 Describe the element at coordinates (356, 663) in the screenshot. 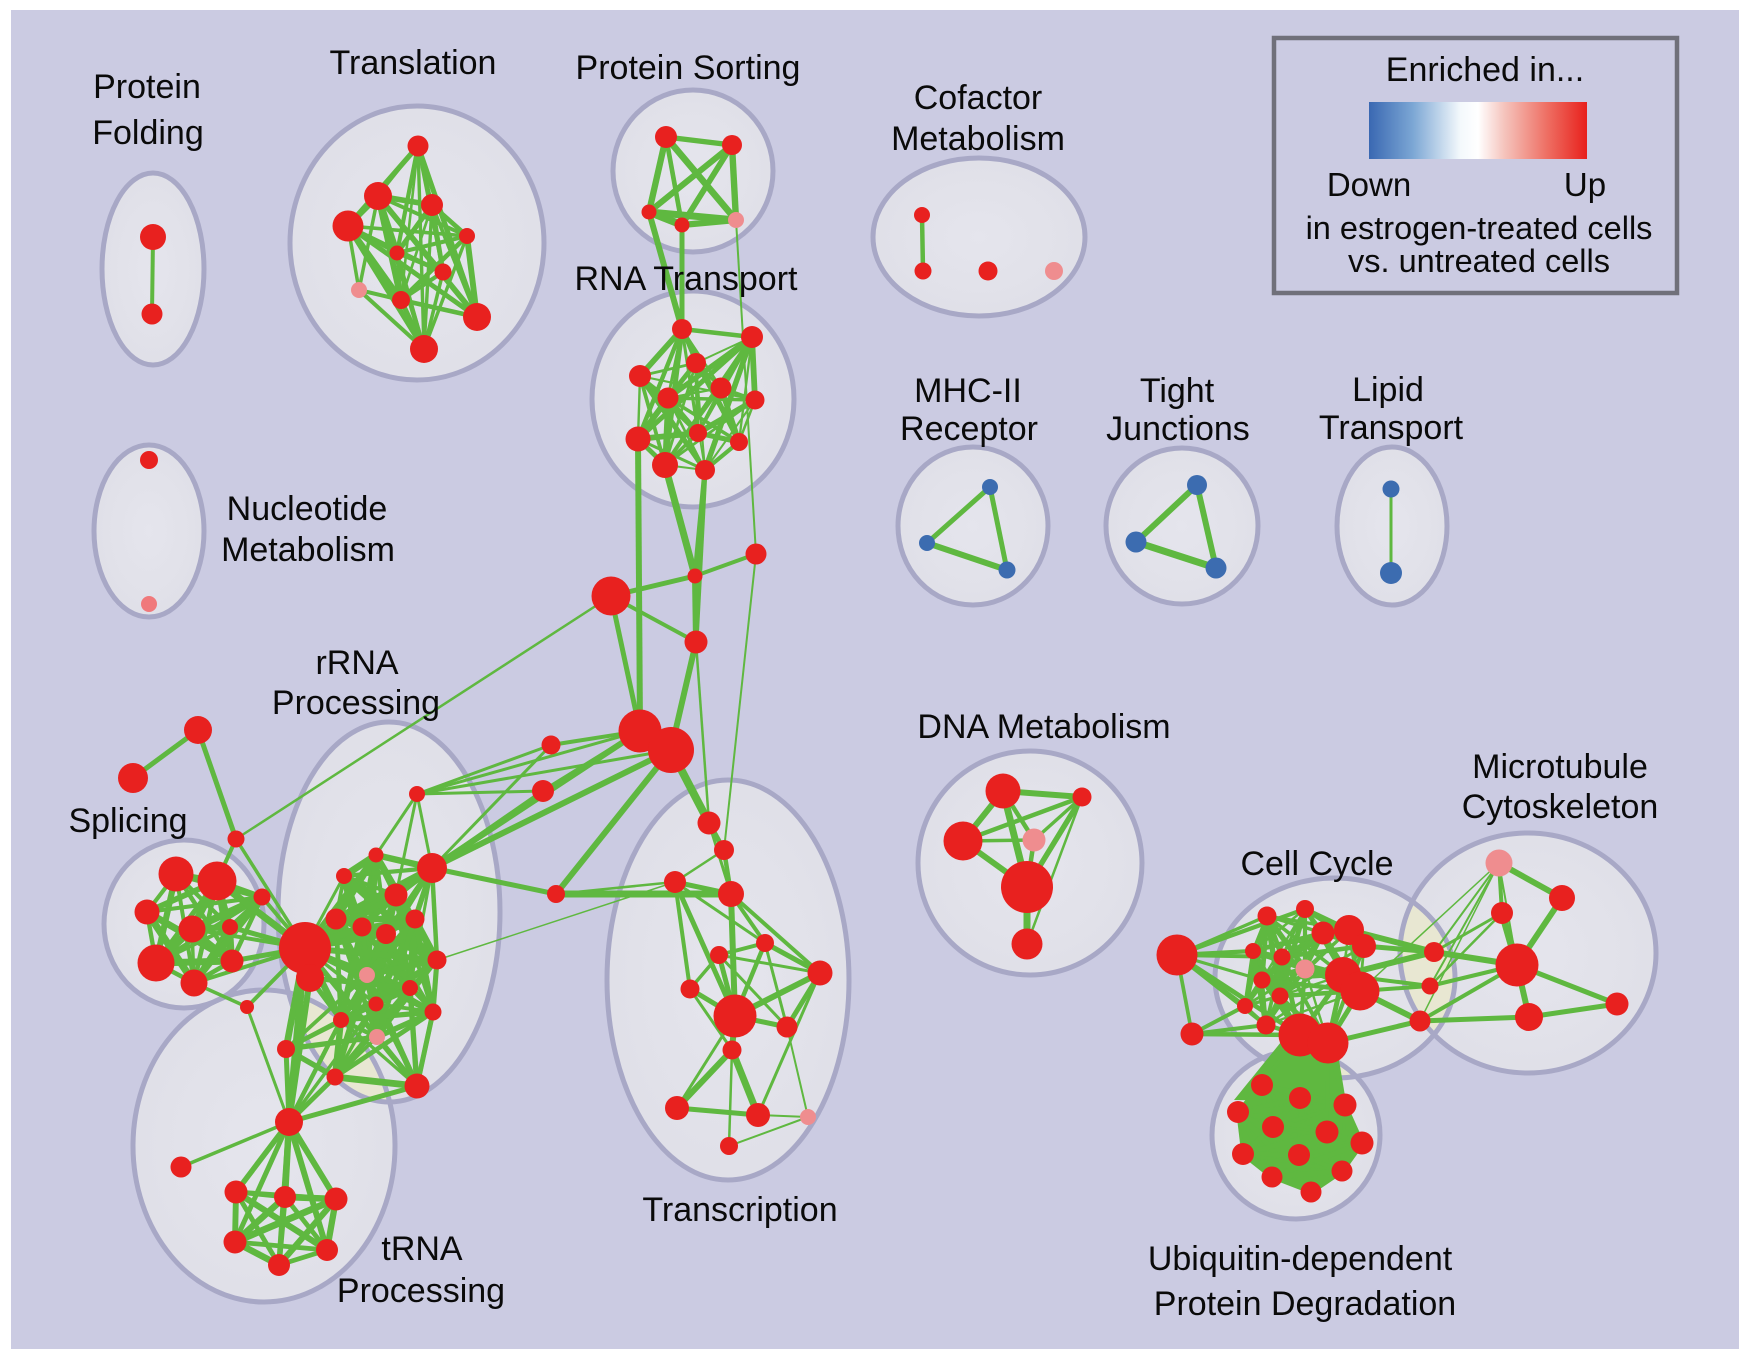

I see `svg-text: rRNA` at that location.